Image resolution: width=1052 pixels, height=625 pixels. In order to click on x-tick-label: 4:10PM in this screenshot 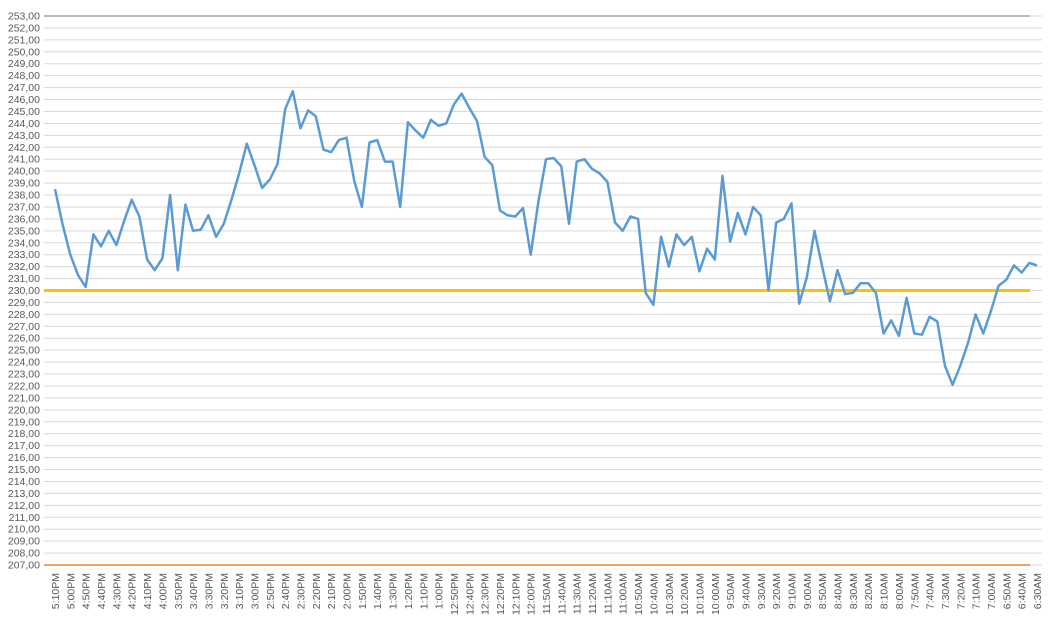, I will do `click(148, 591)`.